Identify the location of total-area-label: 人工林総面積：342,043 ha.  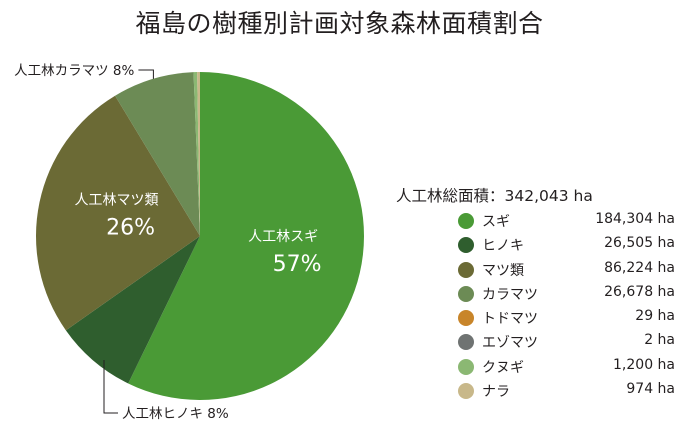
(494, 196).